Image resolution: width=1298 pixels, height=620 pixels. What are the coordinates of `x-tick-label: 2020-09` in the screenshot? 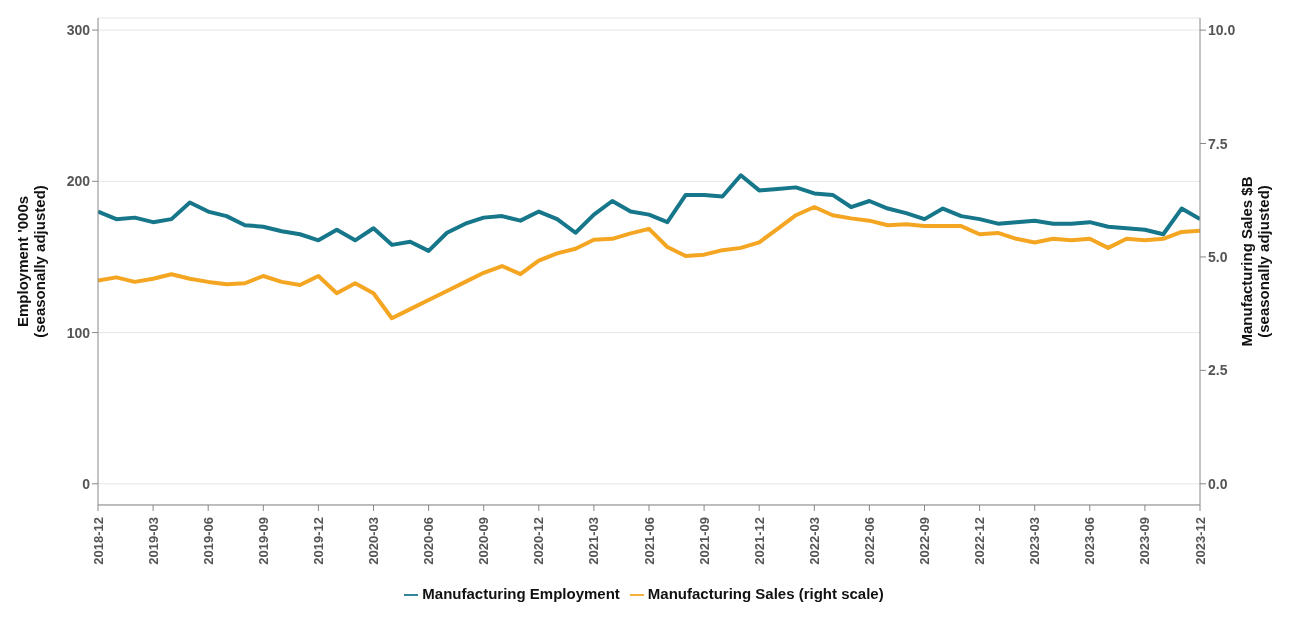 It's located at (484, 540).